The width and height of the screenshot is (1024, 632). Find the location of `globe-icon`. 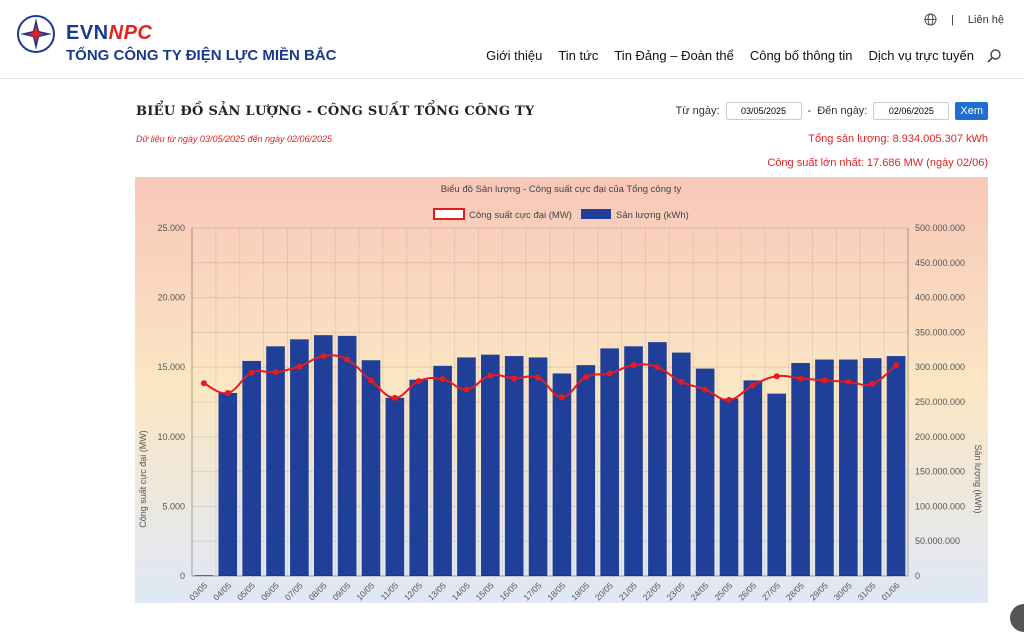

globe-icon is located at coordinates (930, 19).